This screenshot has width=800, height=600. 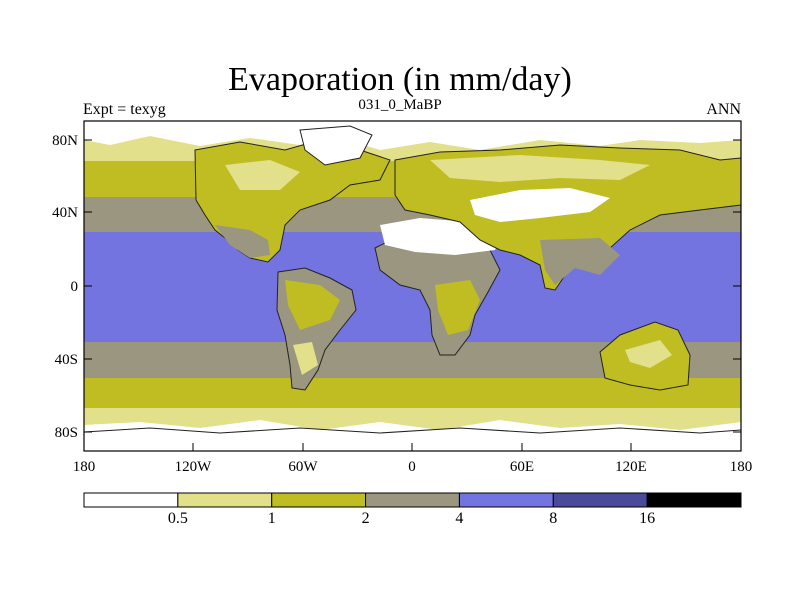 What do you see at coordinates (412, 509) in the screenshot?
I see `colorbar: 0.5 1 2 4 8 16` at bounding box center [412, 509].